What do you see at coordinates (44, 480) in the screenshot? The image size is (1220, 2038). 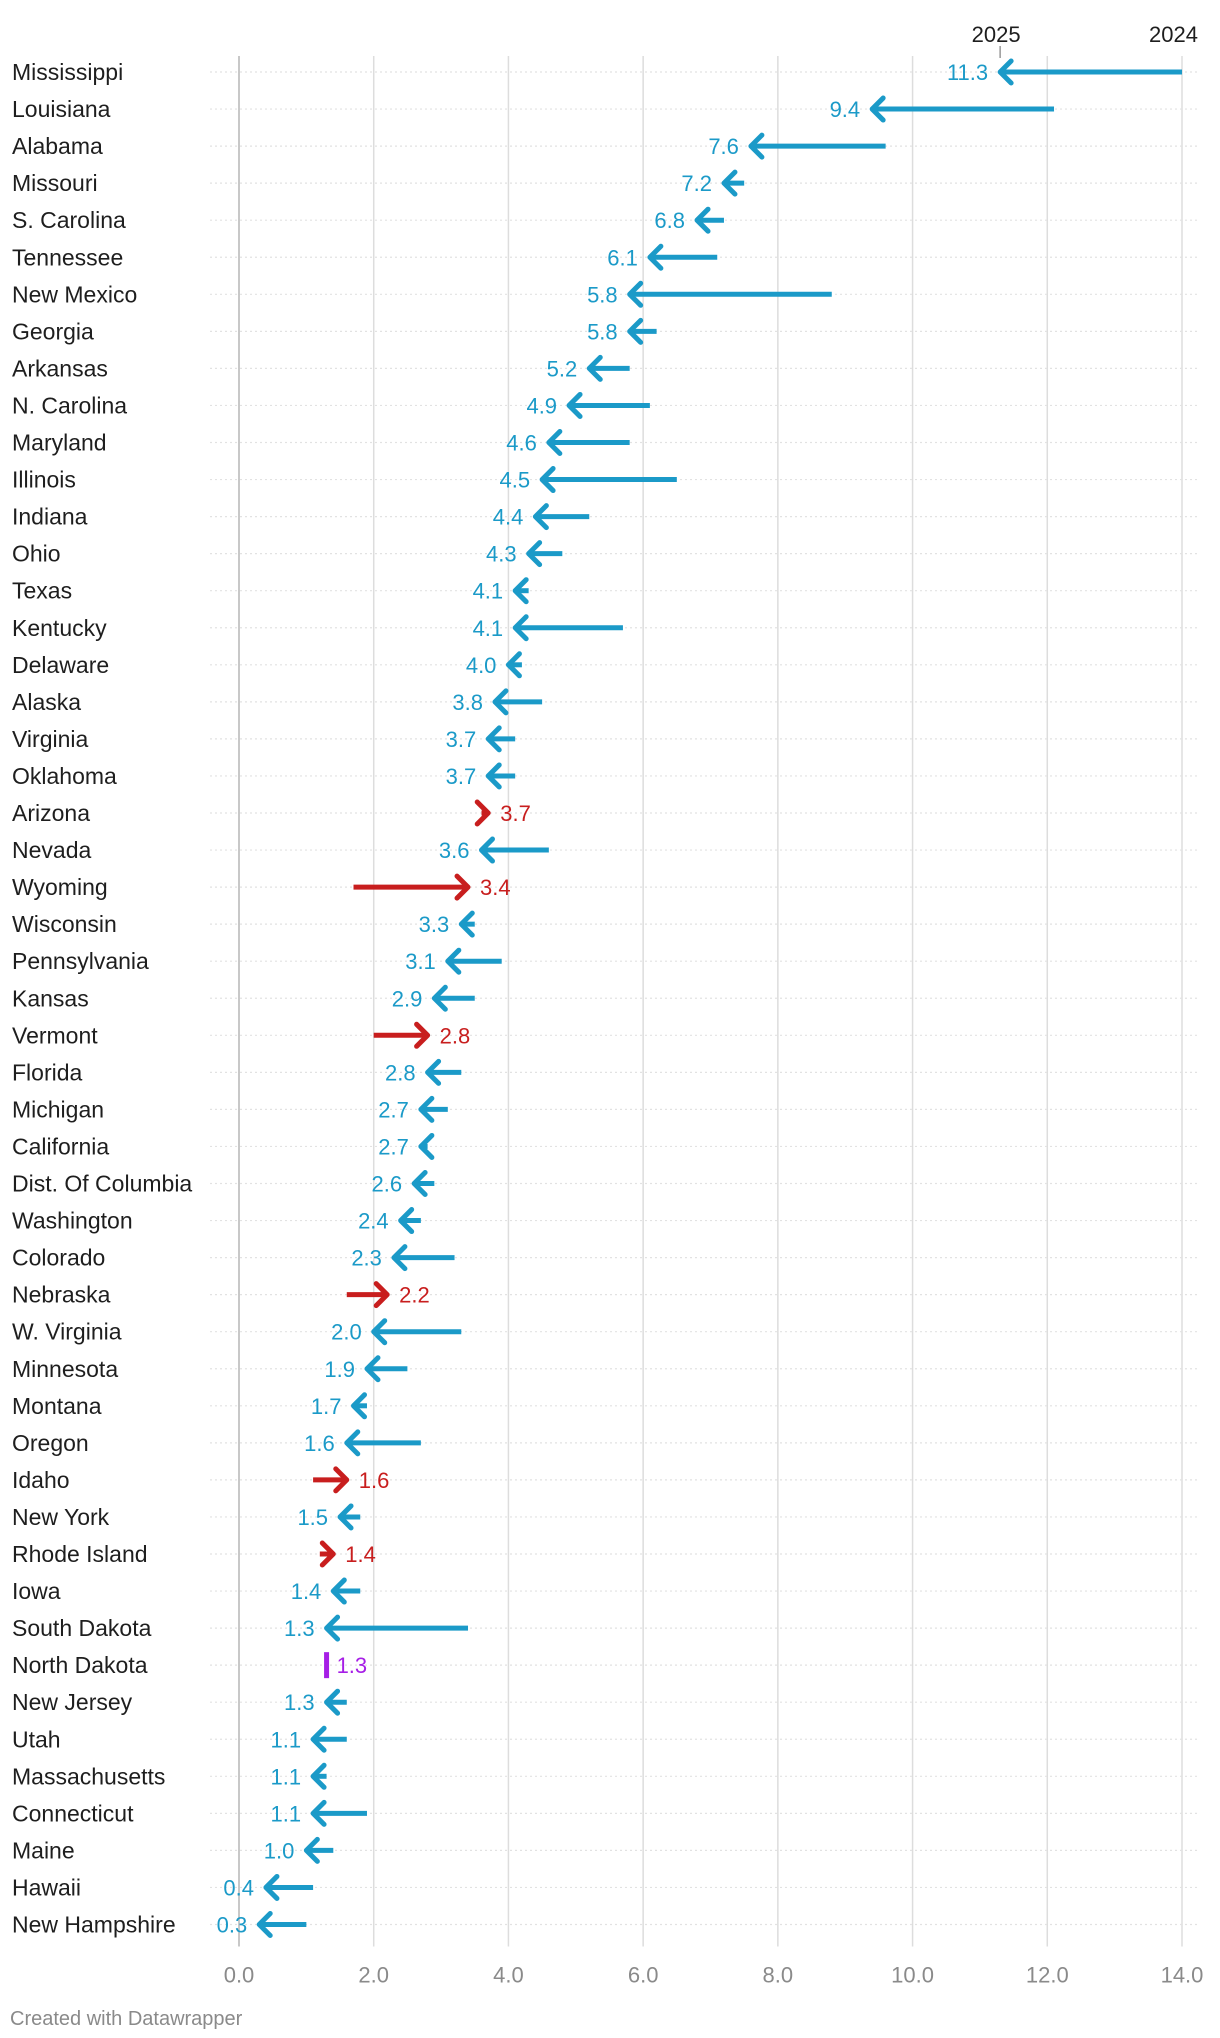 I see `state-label: Illinois` at bounding box center [44, 480].